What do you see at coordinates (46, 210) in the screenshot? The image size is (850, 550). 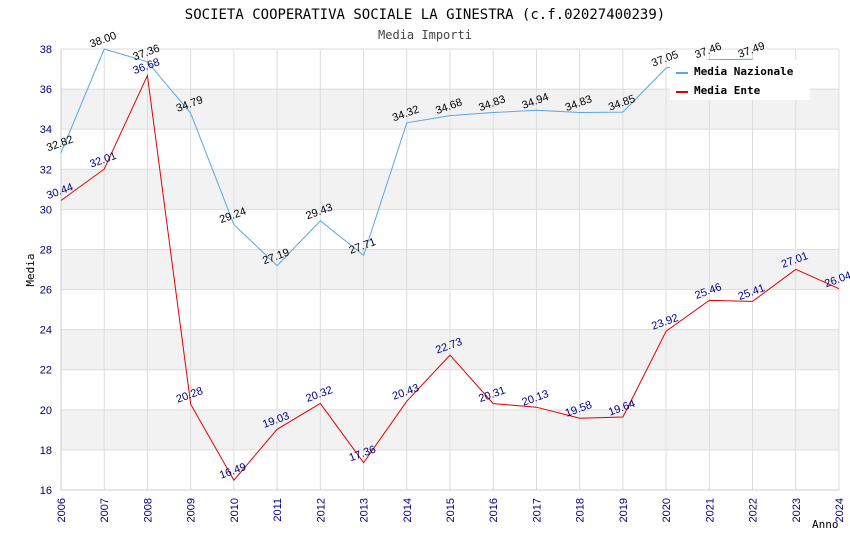 I see `y-tick-label: 30` at bounding box center [46, 210].